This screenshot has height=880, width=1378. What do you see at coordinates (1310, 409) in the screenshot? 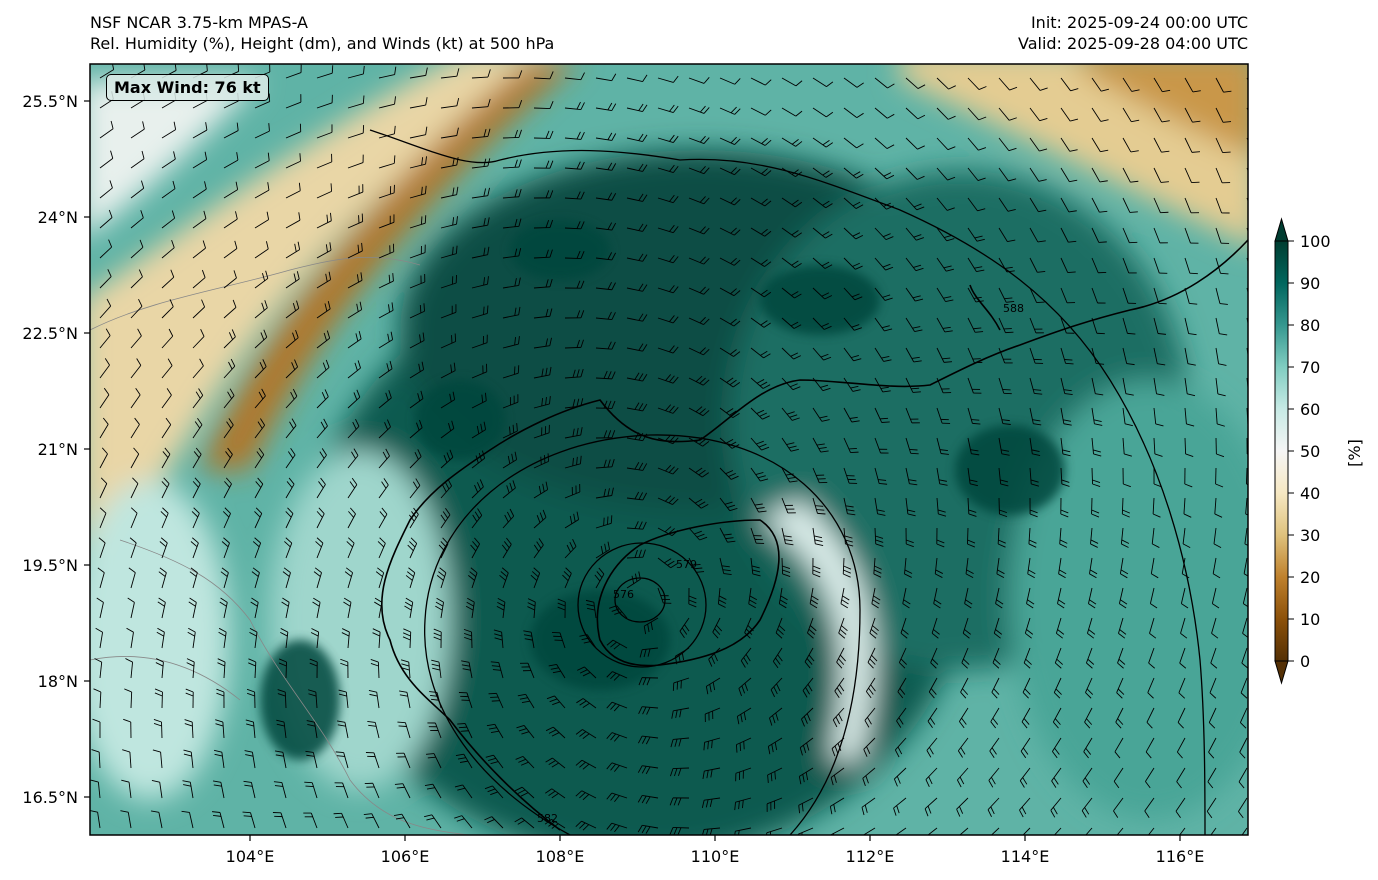
I see `colorbar-tick-label: 60` at bounding box center [1310, 409].